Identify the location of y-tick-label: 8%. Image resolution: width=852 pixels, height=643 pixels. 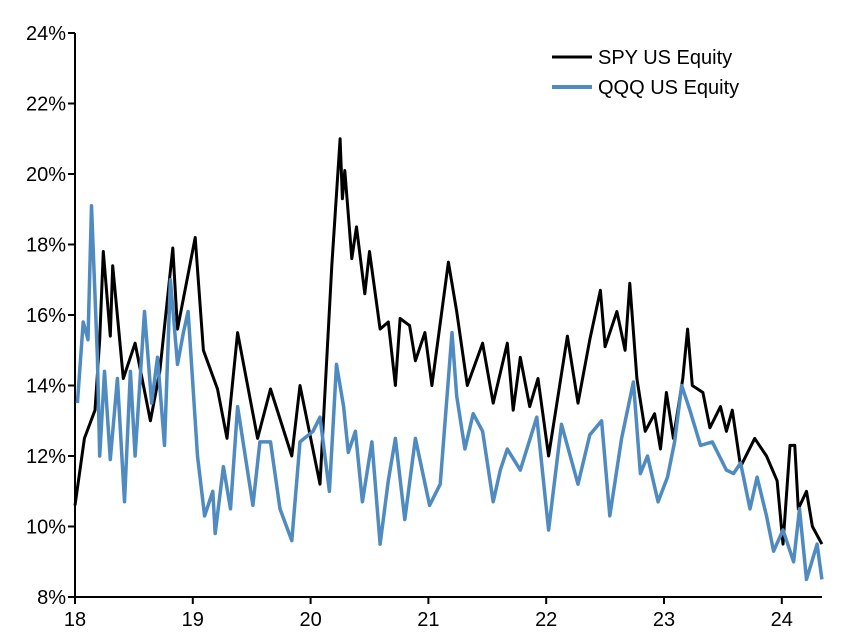
(51, 598).